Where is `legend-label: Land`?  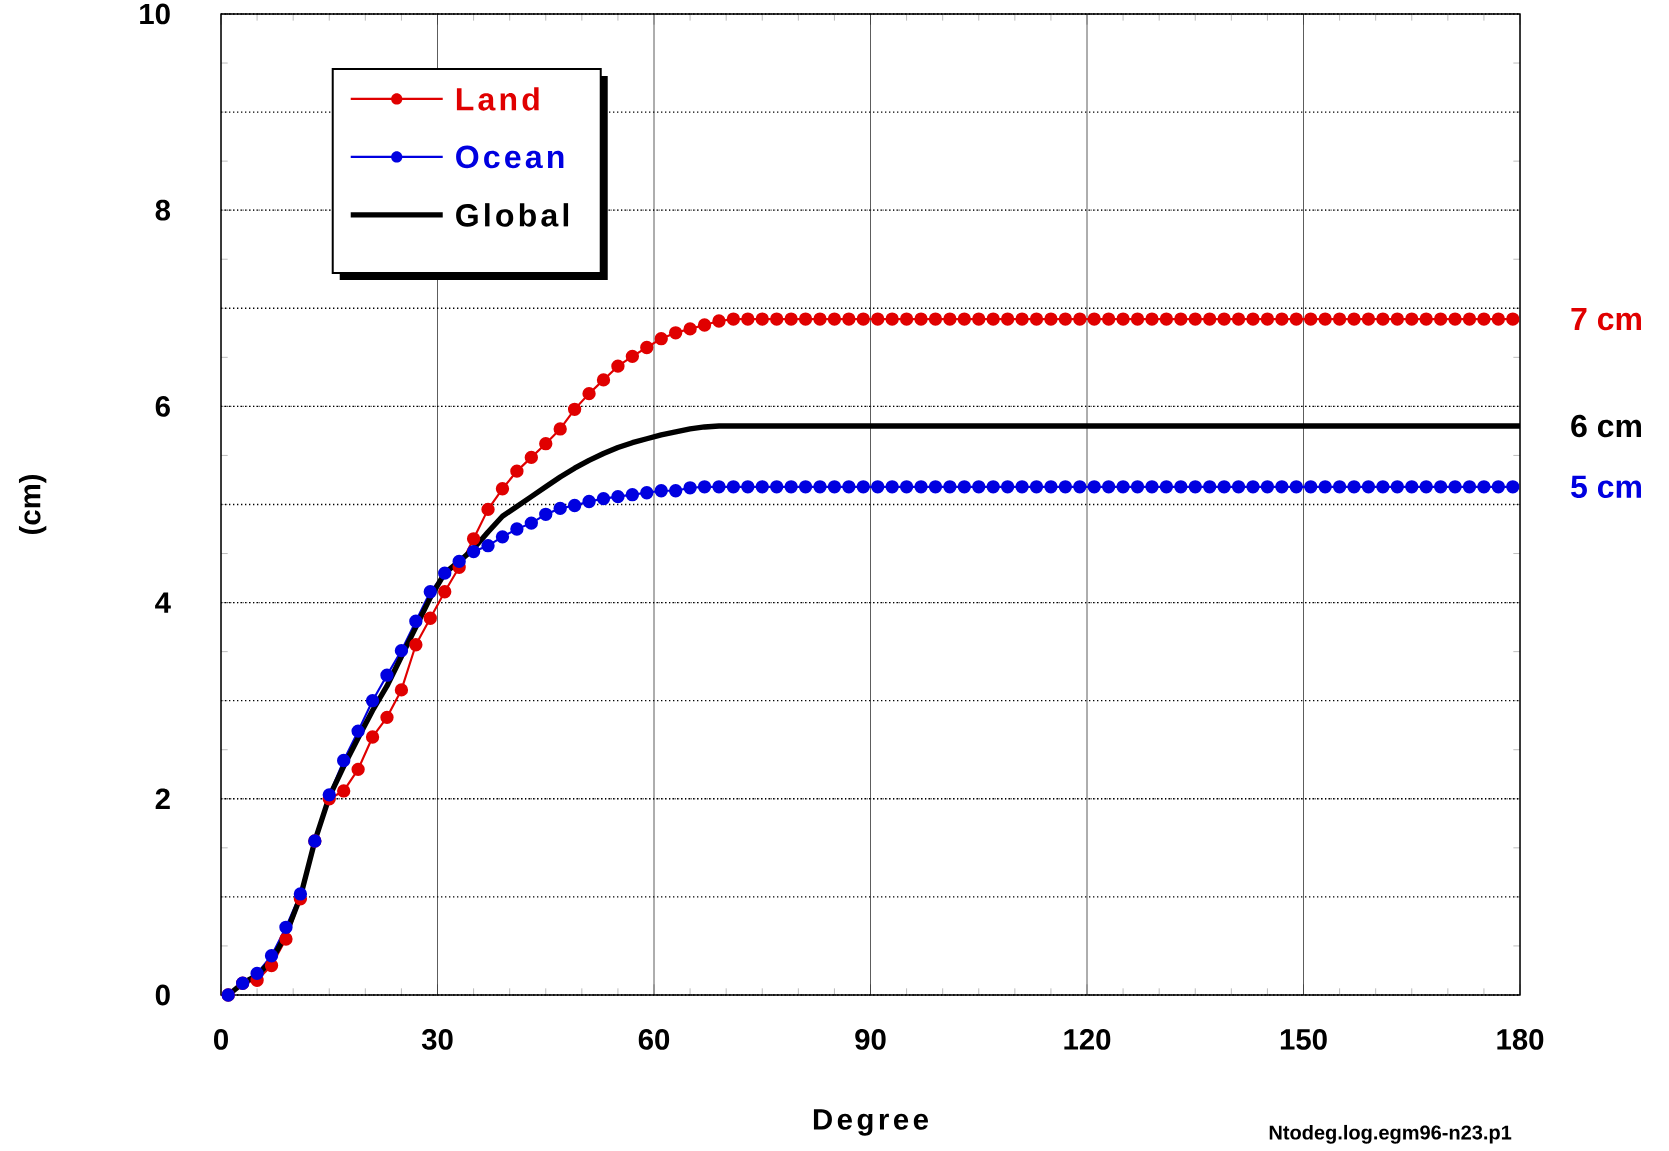
legend-label: Land is located at coordinates (497, 99).